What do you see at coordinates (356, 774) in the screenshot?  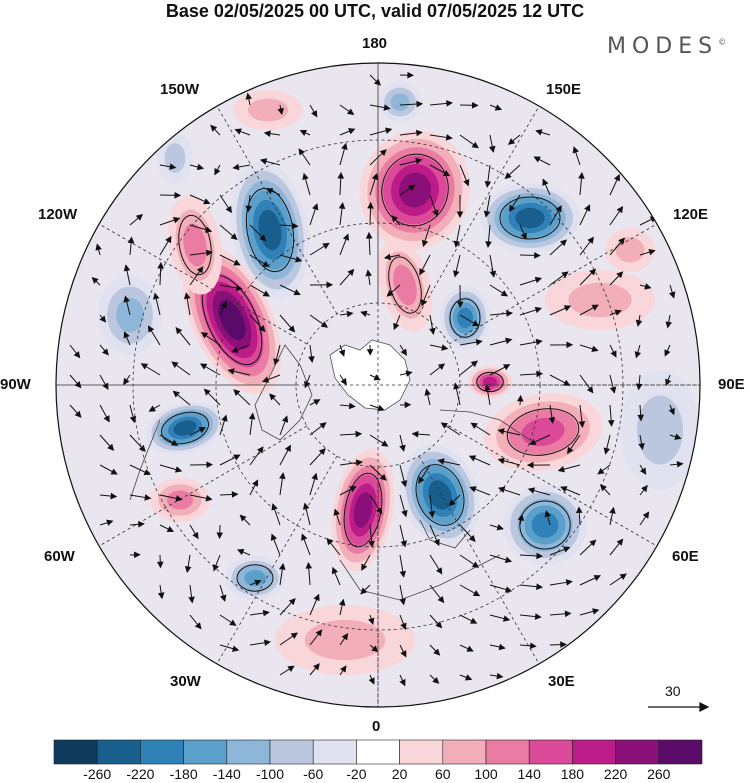 I see `colorbar-tick-label: -20` at bounding box center [356, 774].